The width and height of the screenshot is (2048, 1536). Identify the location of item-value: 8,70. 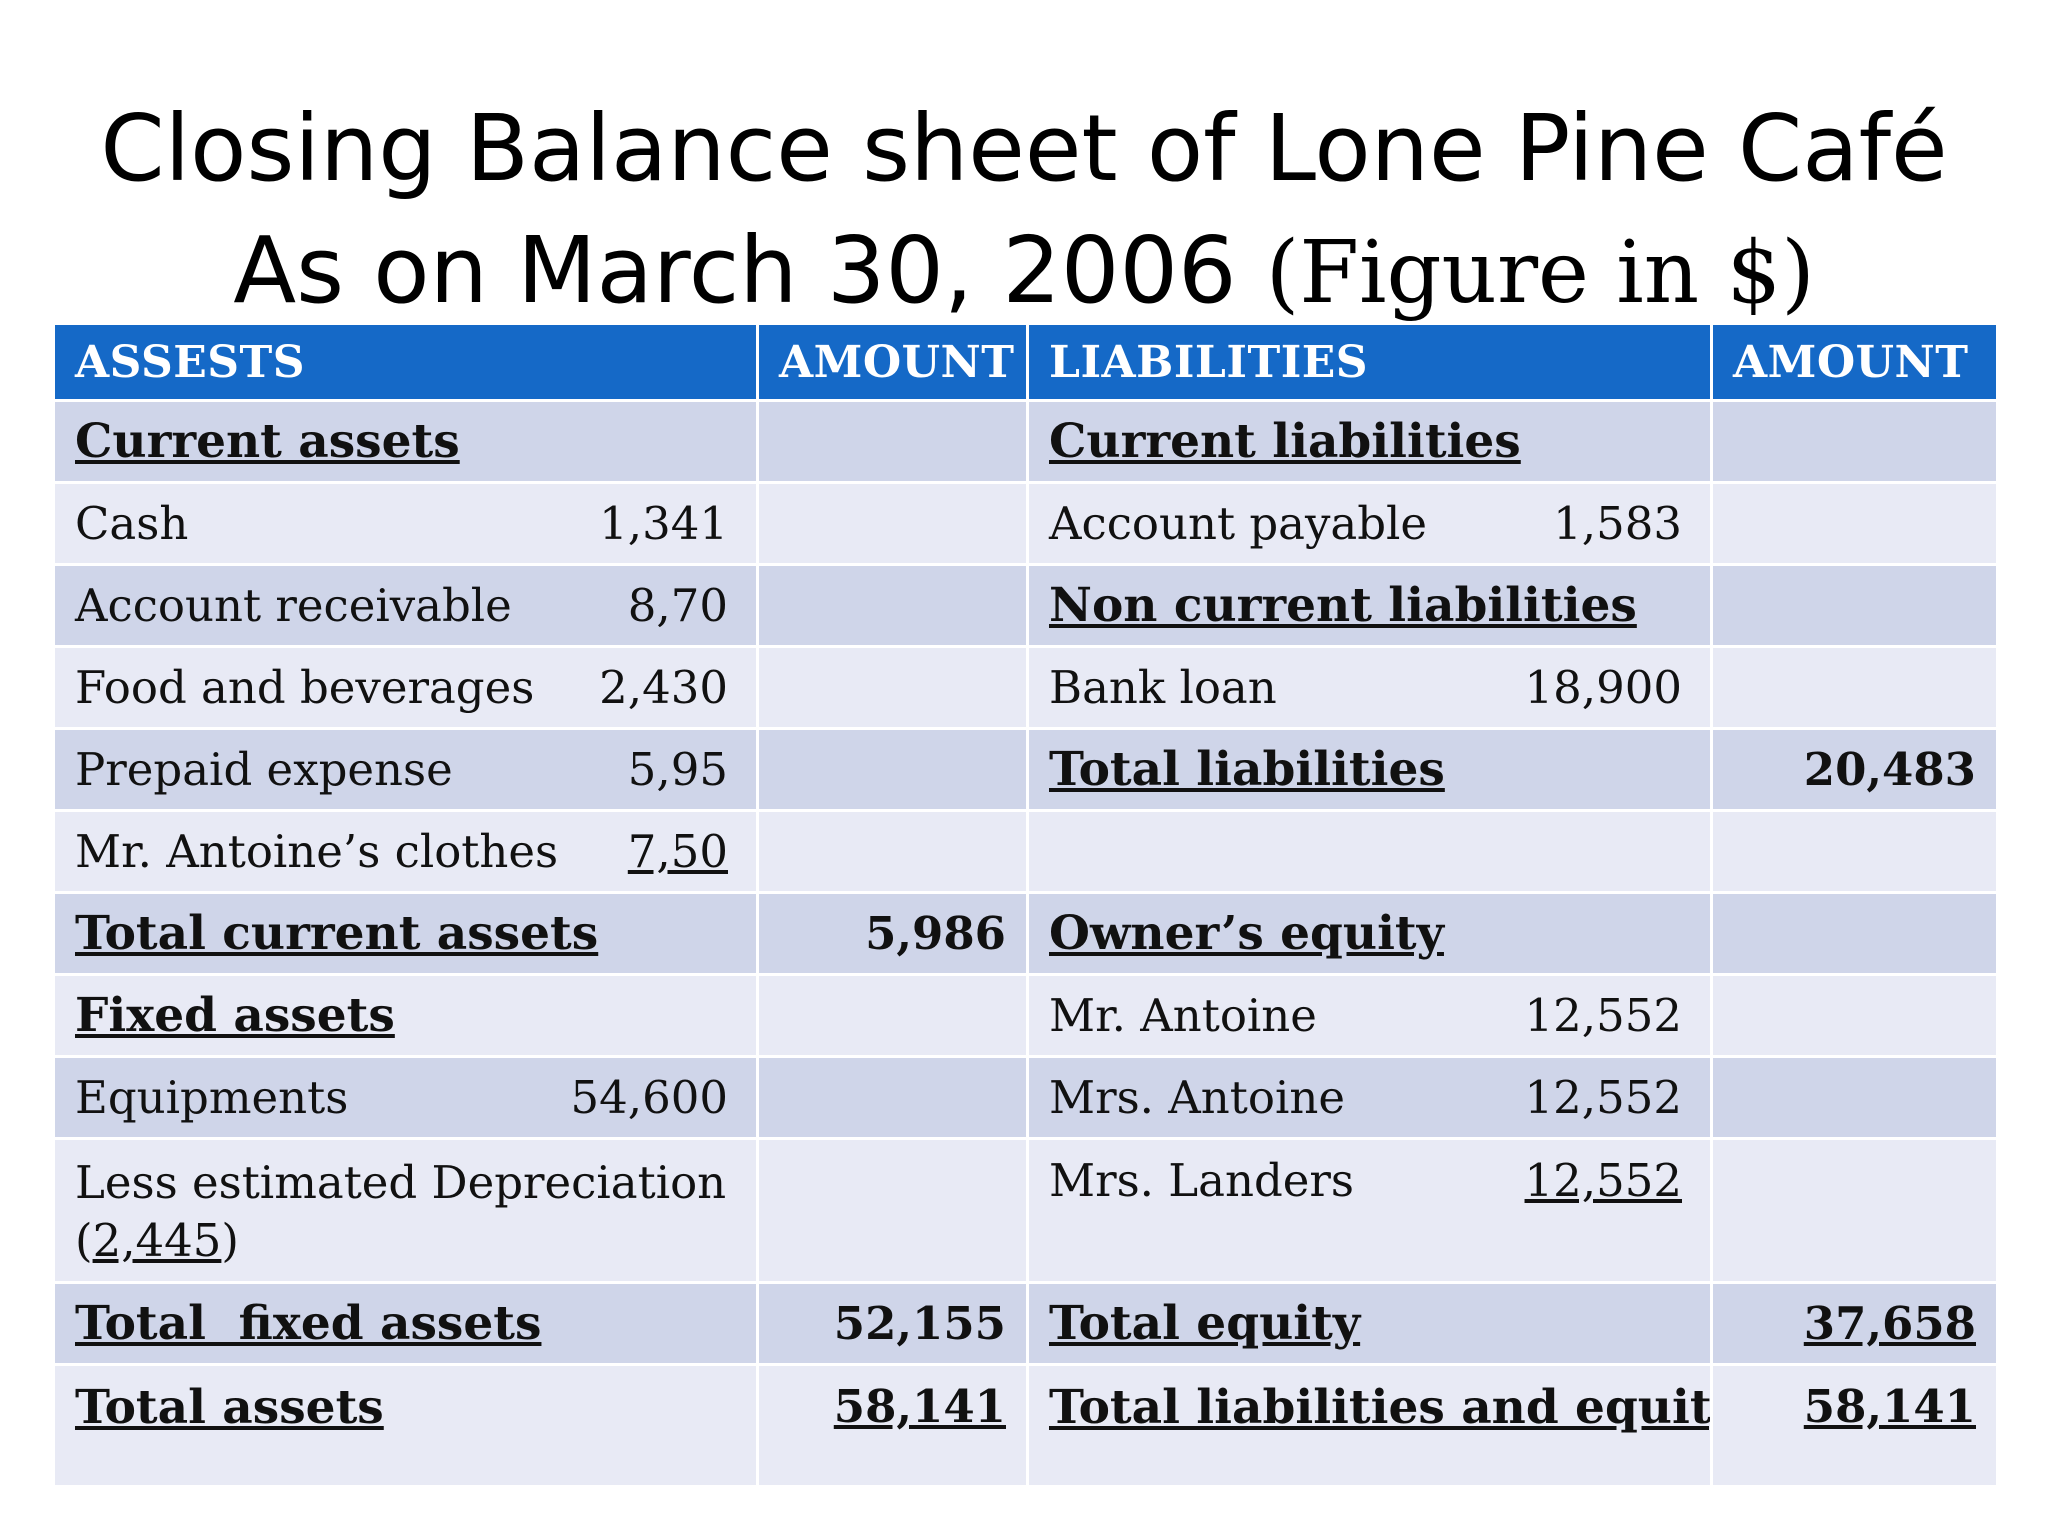
(677, 605).